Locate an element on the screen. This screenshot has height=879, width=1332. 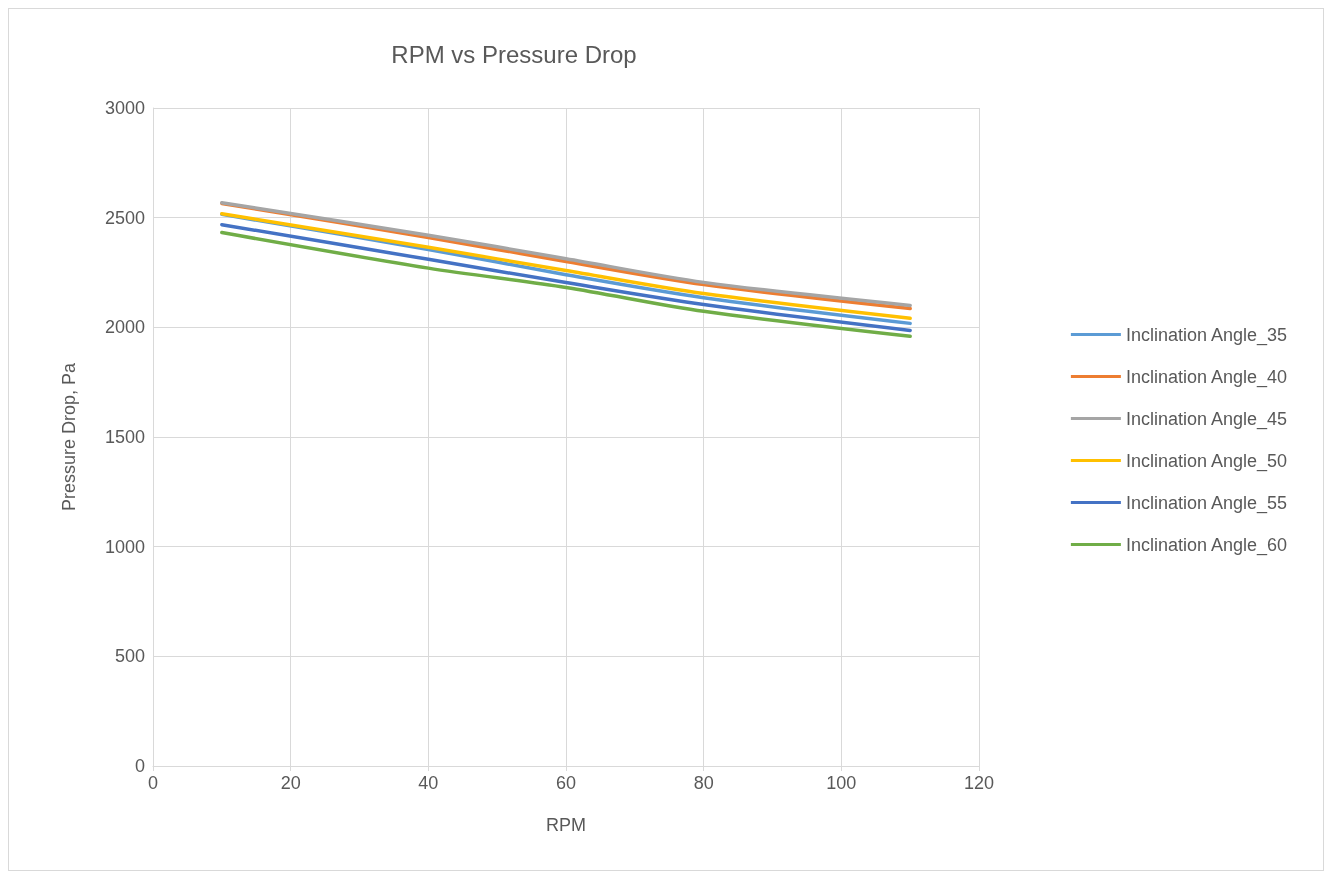
x-tick-label: 40 is located at coordinates (428, 783).